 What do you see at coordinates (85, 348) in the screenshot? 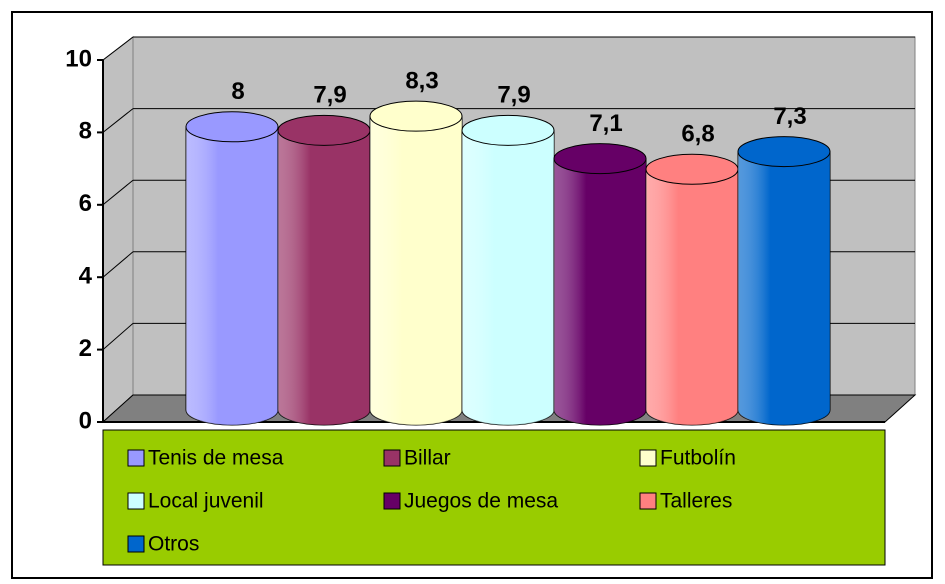
I see `y-tick-label: 2` at bounding box center [85, 348].